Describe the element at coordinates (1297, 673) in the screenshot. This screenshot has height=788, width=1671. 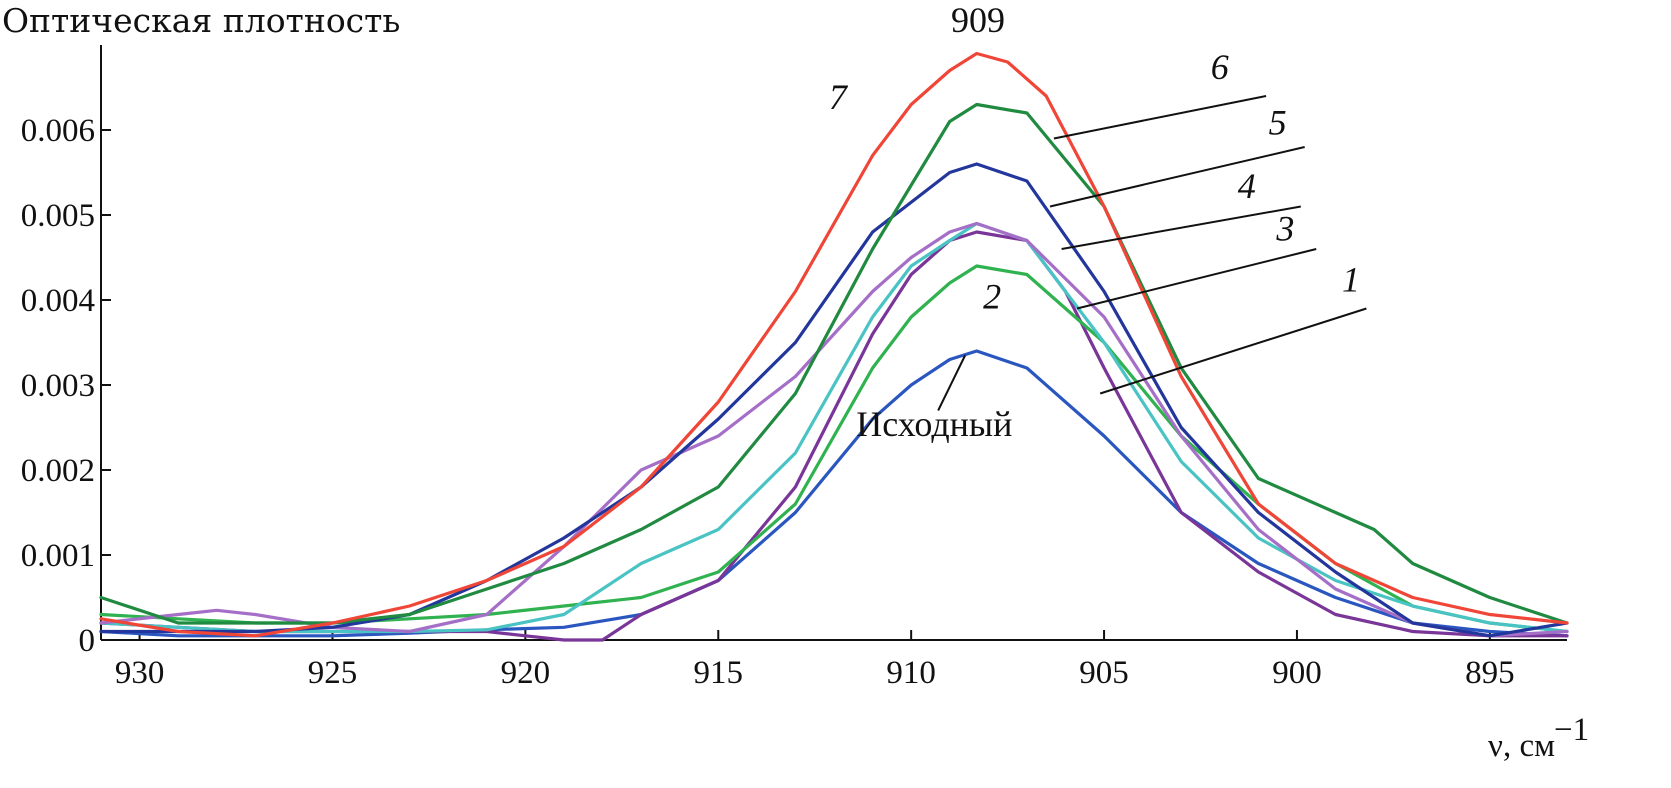
I see `x-tick-label: 900` at that location.